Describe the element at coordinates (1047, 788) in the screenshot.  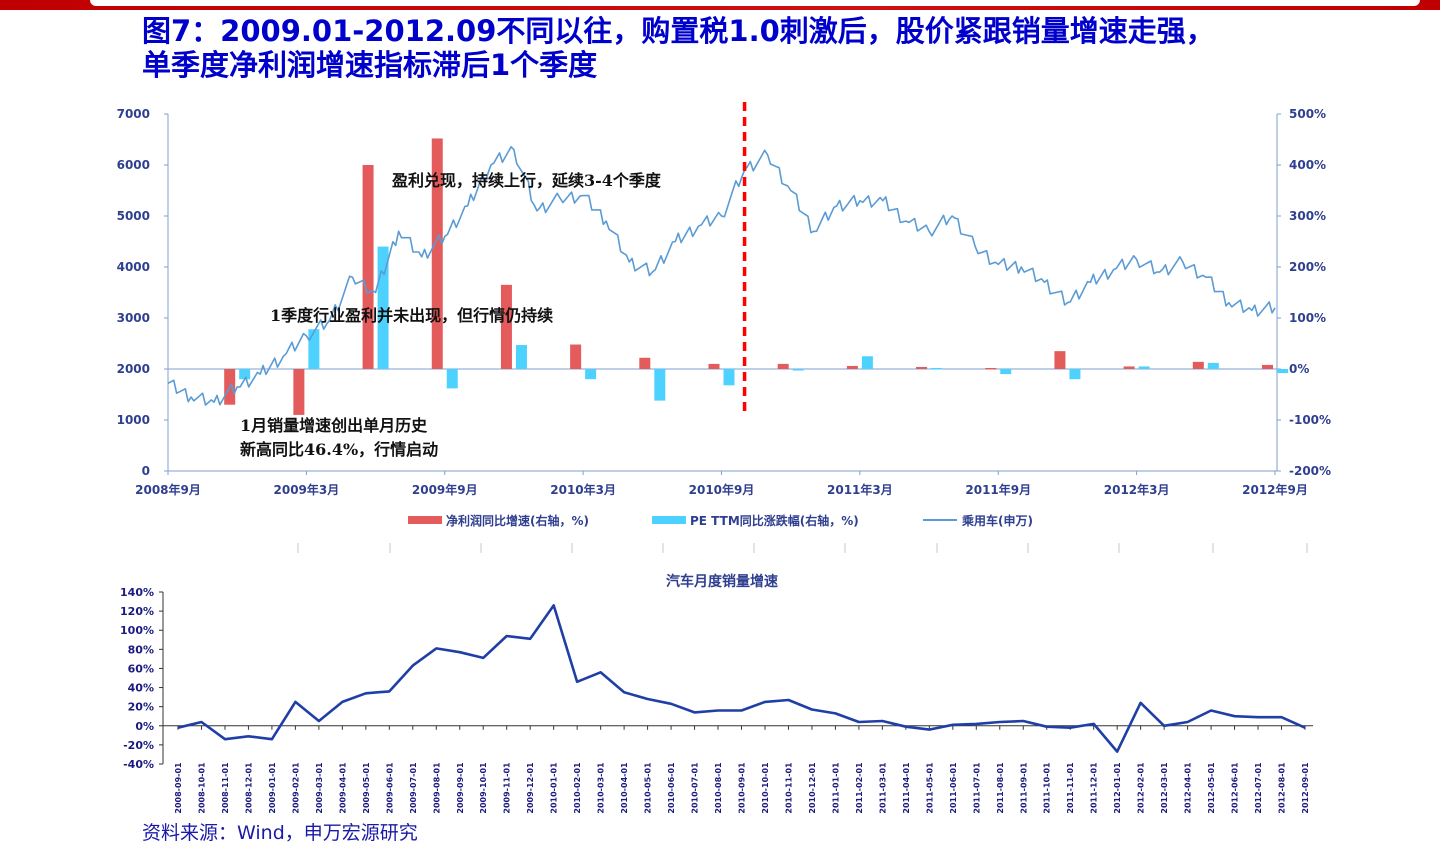
I see `sales-x-tick-label: 2011-10-01` at that location.